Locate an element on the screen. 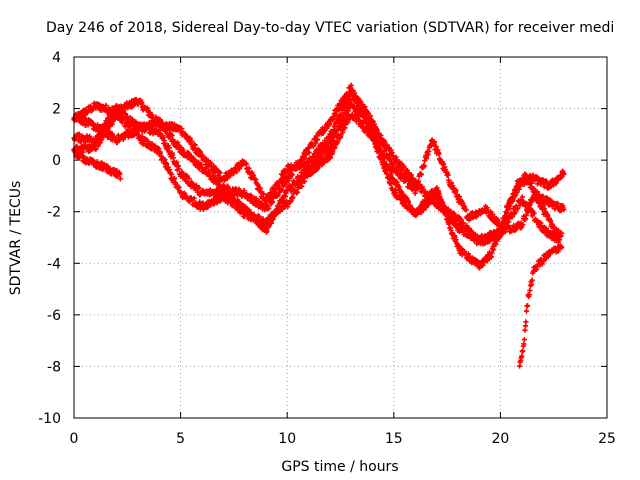 Image resolution: width=640 pixels, height=480 pixels. x-axis-label: GPS time / hours is located at coordinates (339, 467).